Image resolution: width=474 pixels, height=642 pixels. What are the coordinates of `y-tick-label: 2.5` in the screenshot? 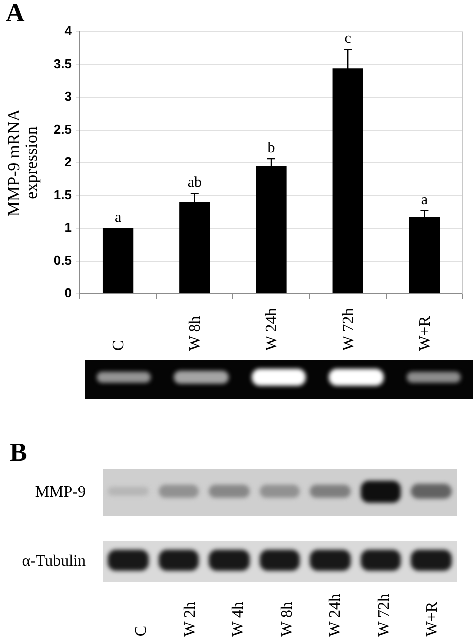 It's located at (63, 129).